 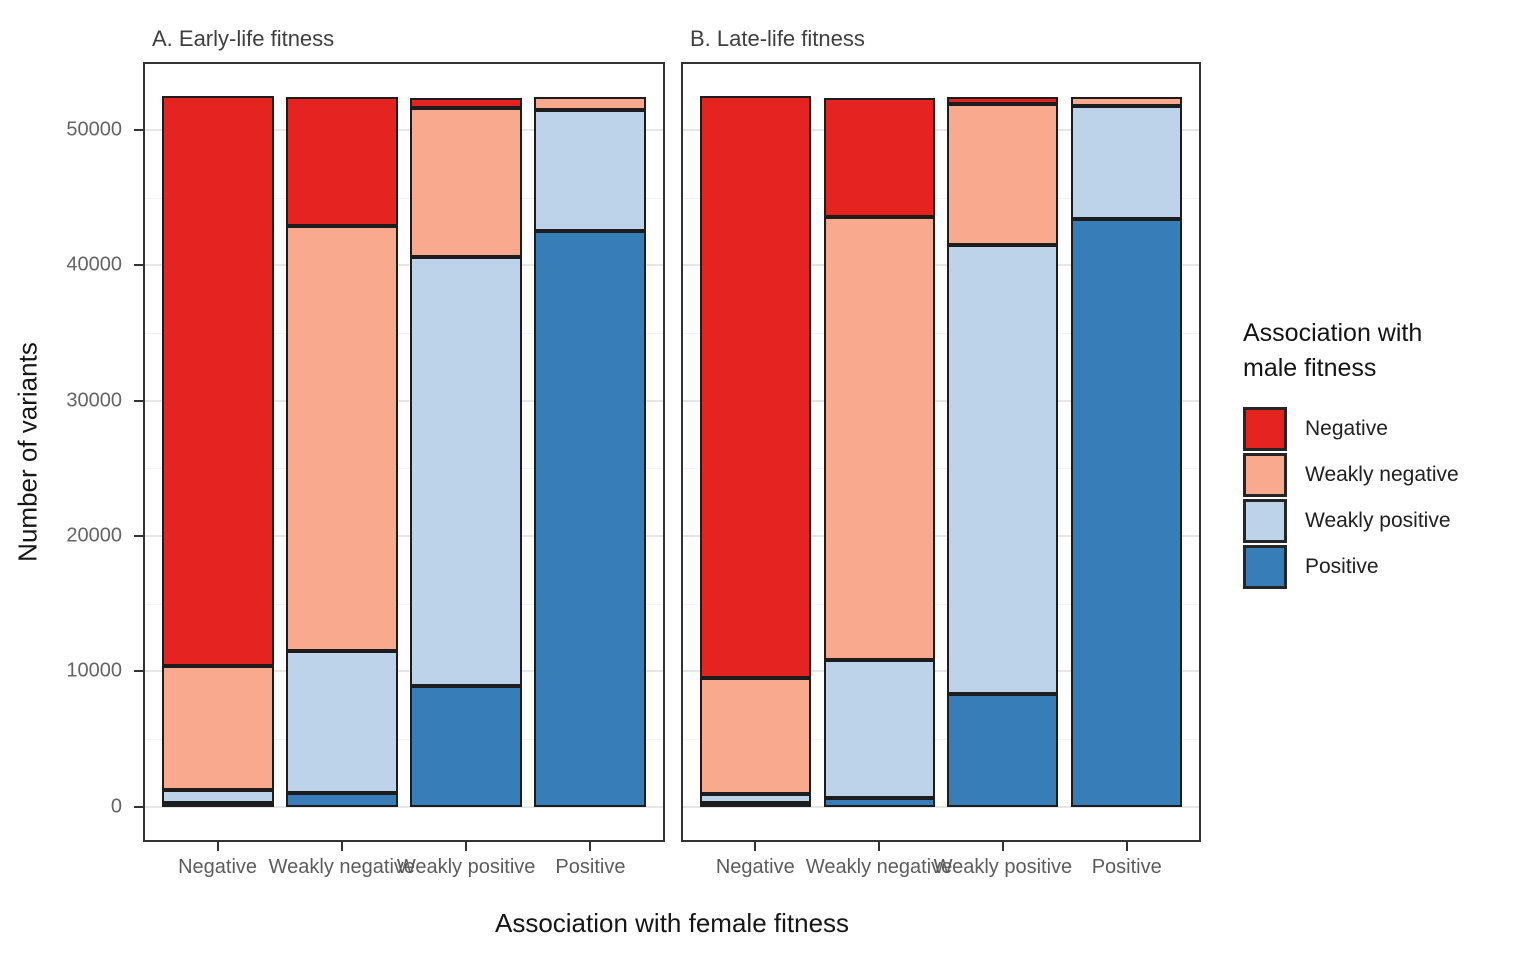 What do you see at coordinates (94, 264) in the screenshot?
I see `y-tick-label: 40000` at bounding box center [94, 264].